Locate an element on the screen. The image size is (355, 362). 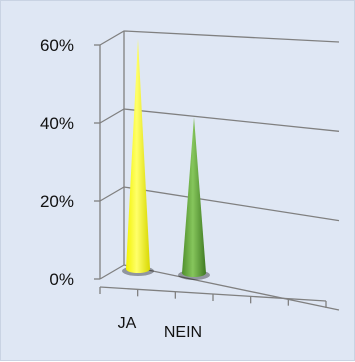
gridline is located at coordinates (219, 38).